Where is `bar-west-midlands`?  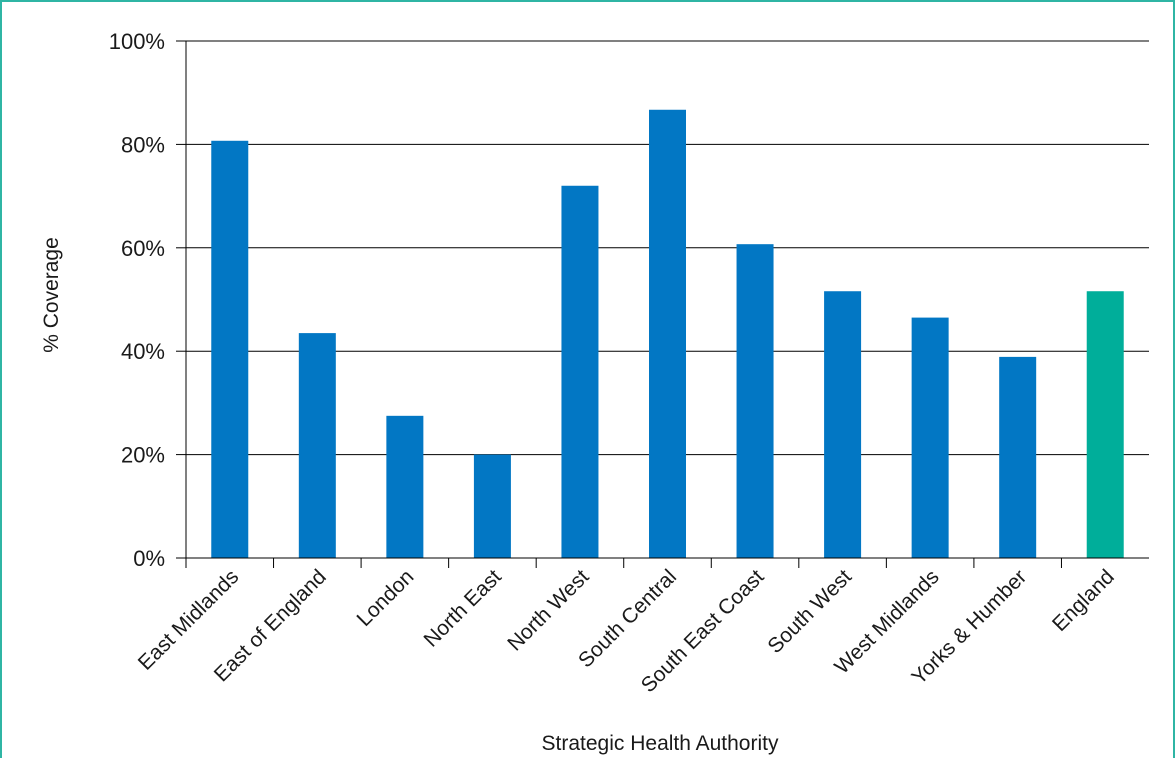 bar-west-midlands is located at coordinates (930, 437).